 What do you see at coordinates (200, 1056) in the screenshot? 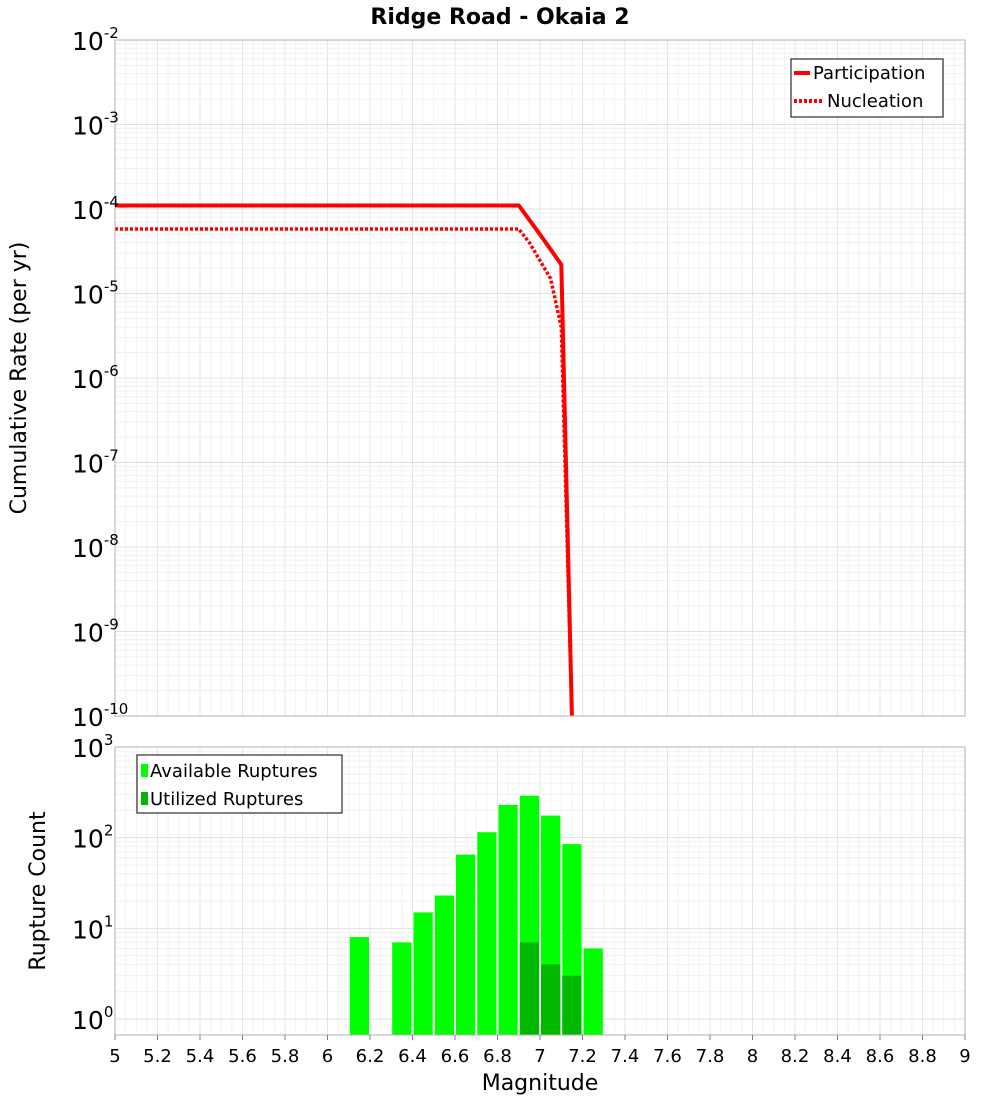
I see `x-tick-label: 5.4` at bounding box center [200, 1056].